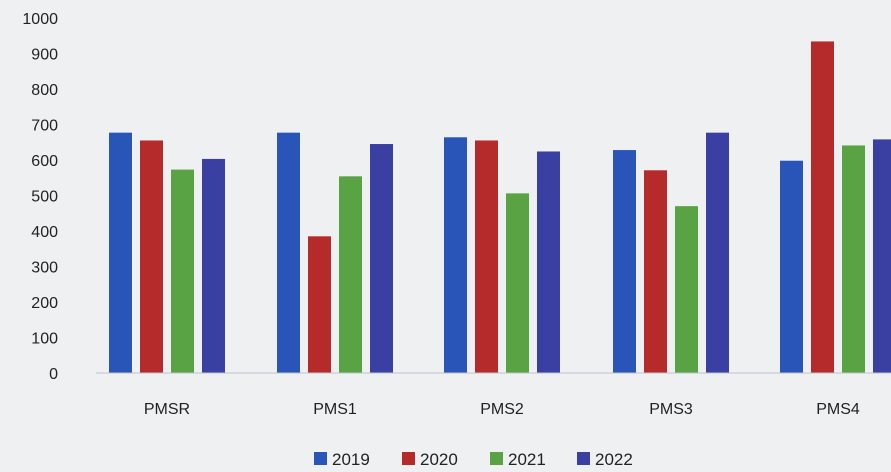 This screenshot has width=891, height=472. I want to click on legend-label-2019: 2019, so click(351, 459).